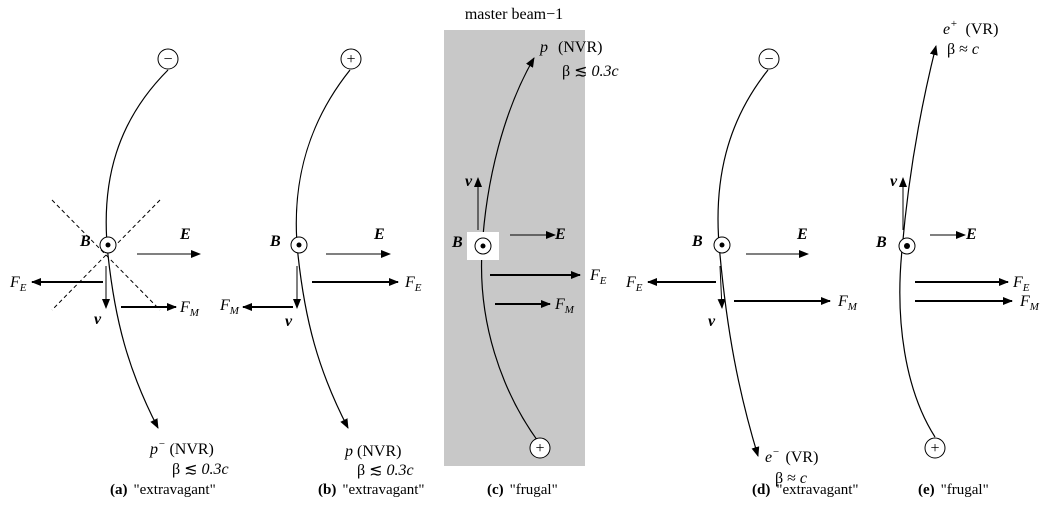 The height and width of the screenshot is (506, 1049). Describe the element at coordinates (953, 490) in the screenshot. I see `caption-e: (e) "frugal"` at that location.